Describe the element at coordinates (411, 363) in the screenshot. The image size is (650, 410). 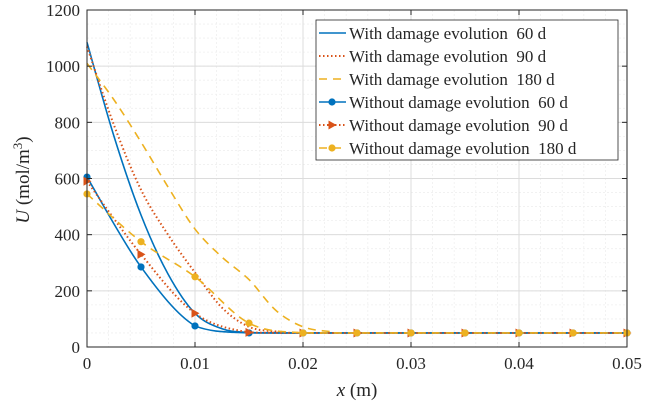
I see `x-tick-label: 0.03` at that location.